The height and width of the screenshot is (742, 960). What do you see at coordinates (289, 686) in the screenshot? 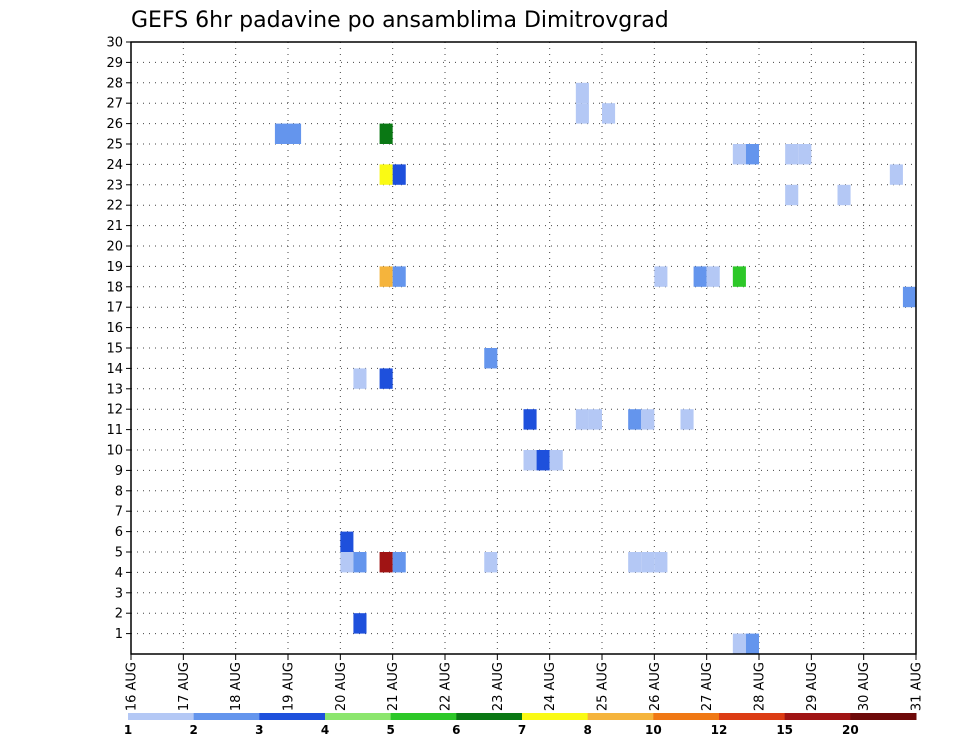
I see `x-tick-label: 19 AUG` at bounding box center [289, 686].